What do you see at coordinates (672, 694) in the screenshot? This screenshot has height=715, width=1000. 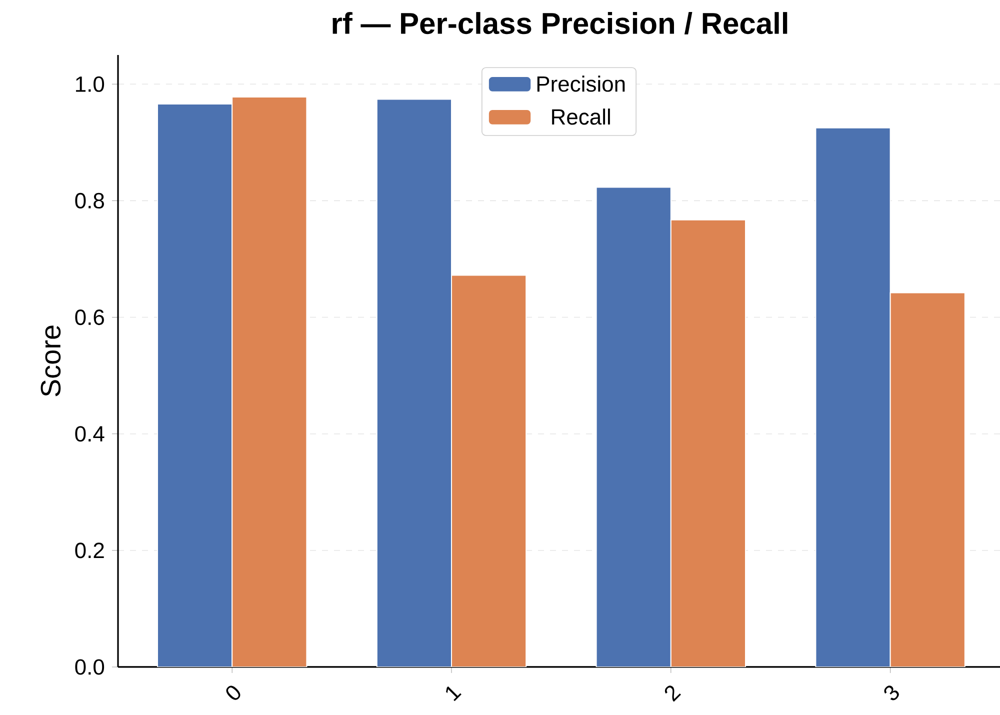 I see `x-tick-label: 2` at bounding box center [672, 694].